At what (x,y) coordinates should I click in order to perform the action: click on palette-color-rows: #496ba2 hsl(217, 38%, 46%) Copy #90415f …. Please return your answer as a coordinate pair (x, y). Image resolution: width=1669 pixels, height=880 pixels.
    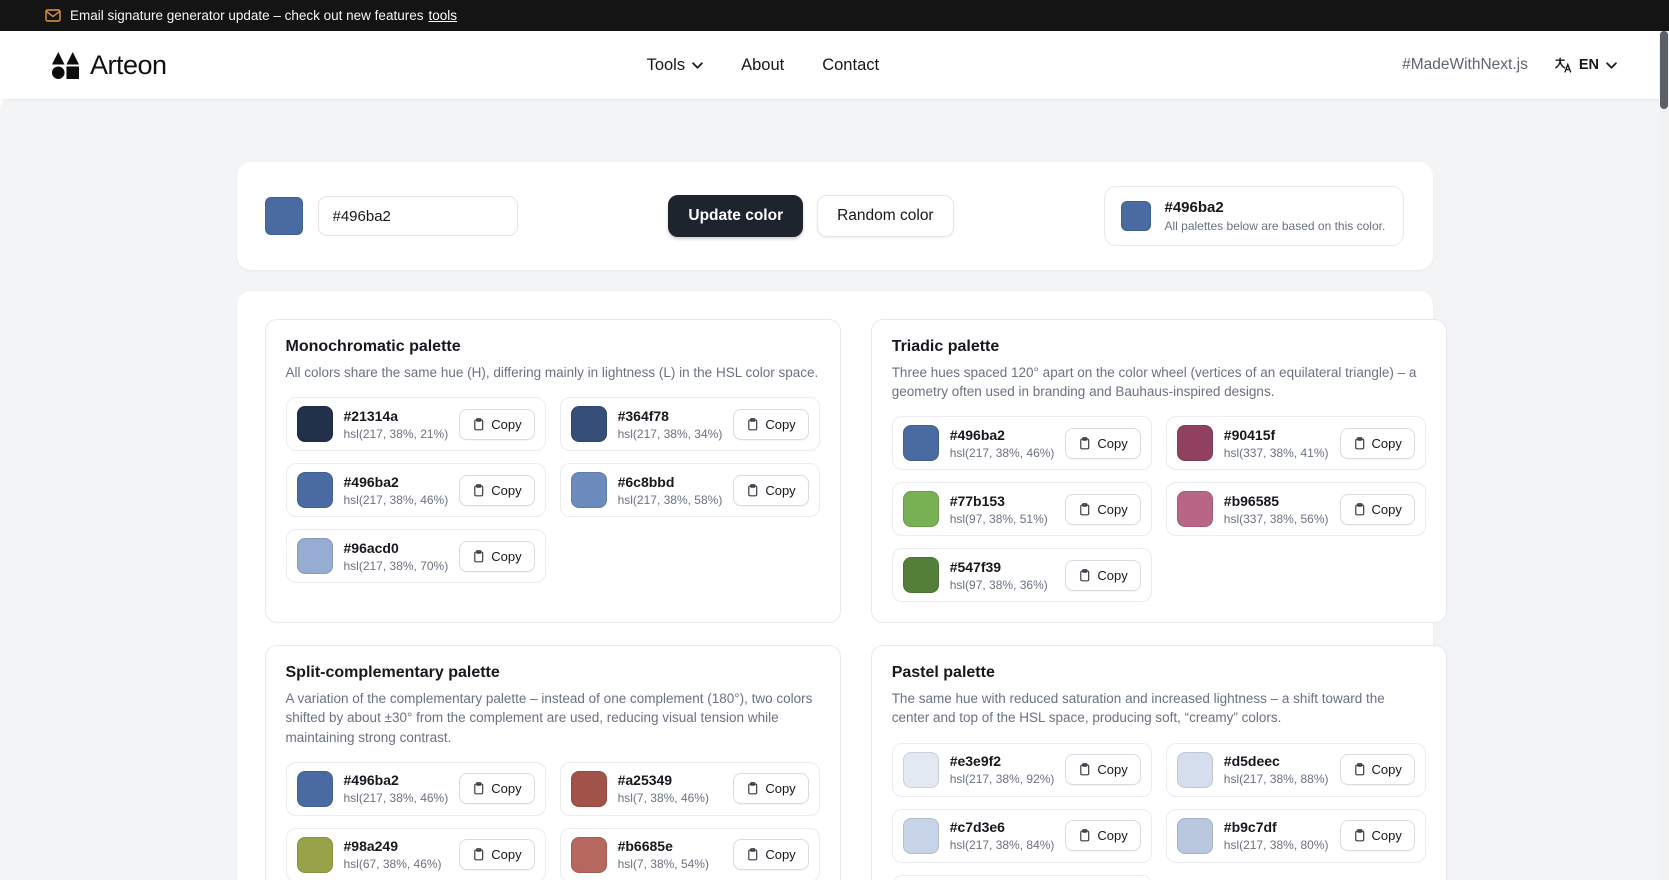
    Looking at the image, I should click on (1158, 509).